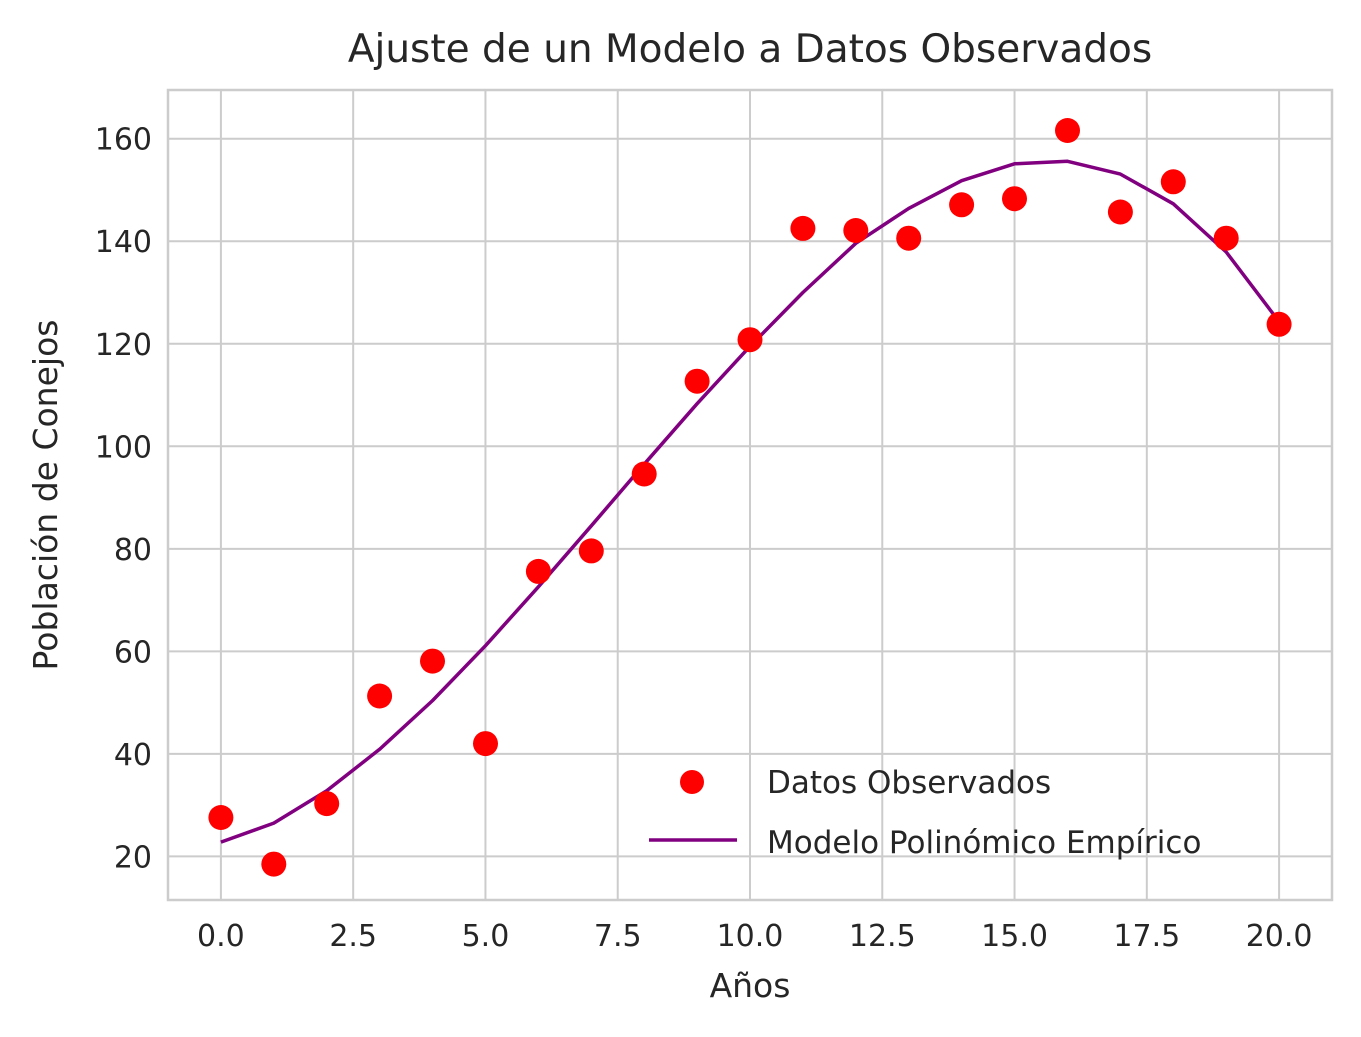  Describe the element at coordinates (692, 782) in the screenshot. I see `legend-marker-observed` at that location.